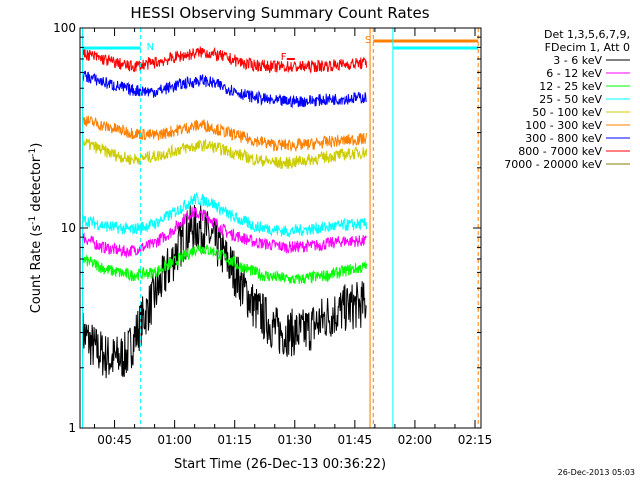 This screenshot has height=480, width=640. Describe the element at coordinates (567, 112) in the screenshot. I see `legend-label: 50 - 100 keV` at that location.